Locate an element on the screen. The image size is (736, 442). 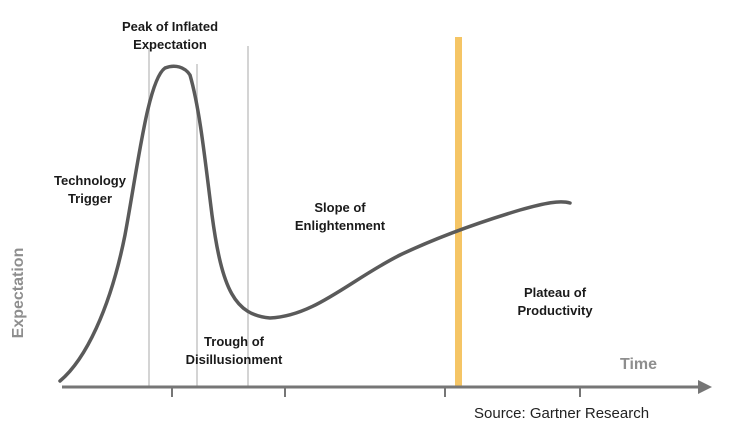
label-peak-of-inflated-expectation: Peak of Inflated Expectation is located at coordinates (170, 36).